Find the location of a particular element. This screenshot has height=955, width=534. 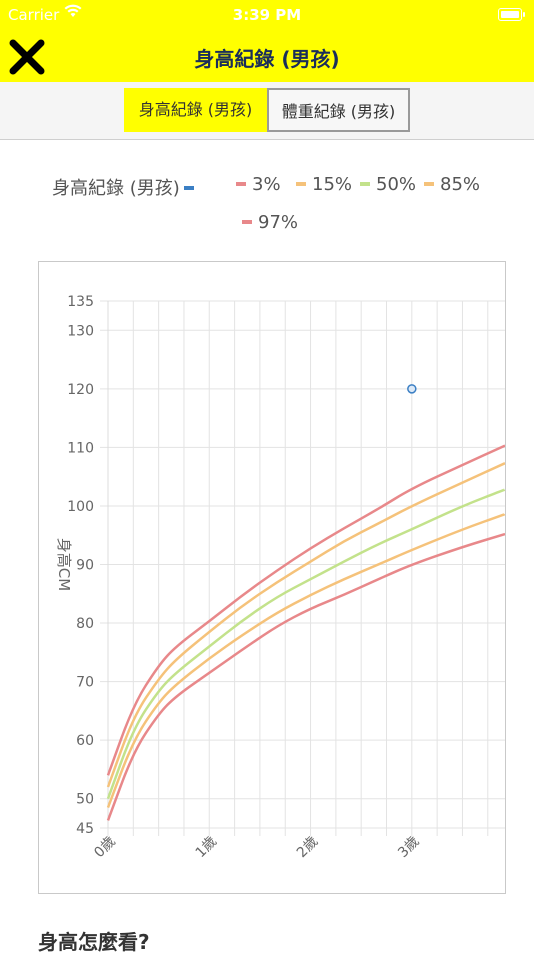

legend-label-p50: 50% is located at coordinates (396, 184).